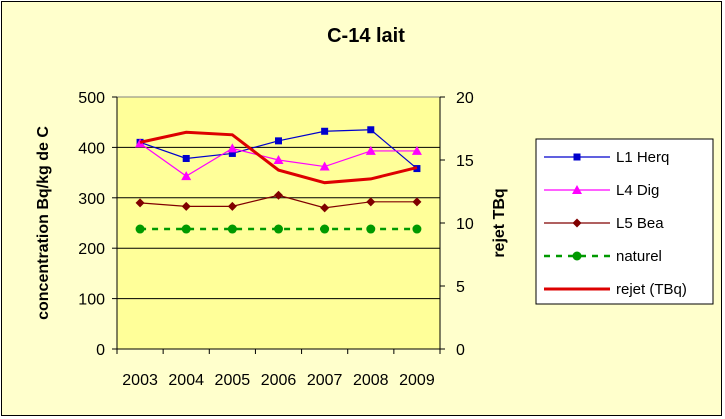 The width and height of the screenshot is (725, 419). Describe the element at coordinates (465, 161) in the screenshot. I see `y2-tick-label: 15` at that location.